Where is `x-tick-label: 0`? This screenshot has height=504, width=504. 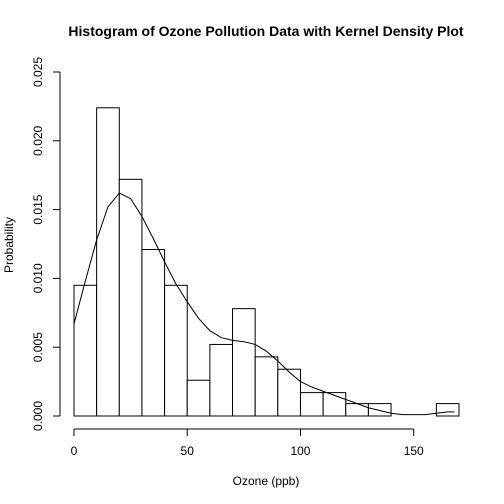
x-tick-label: 0 is located at coordinates (74, 451).